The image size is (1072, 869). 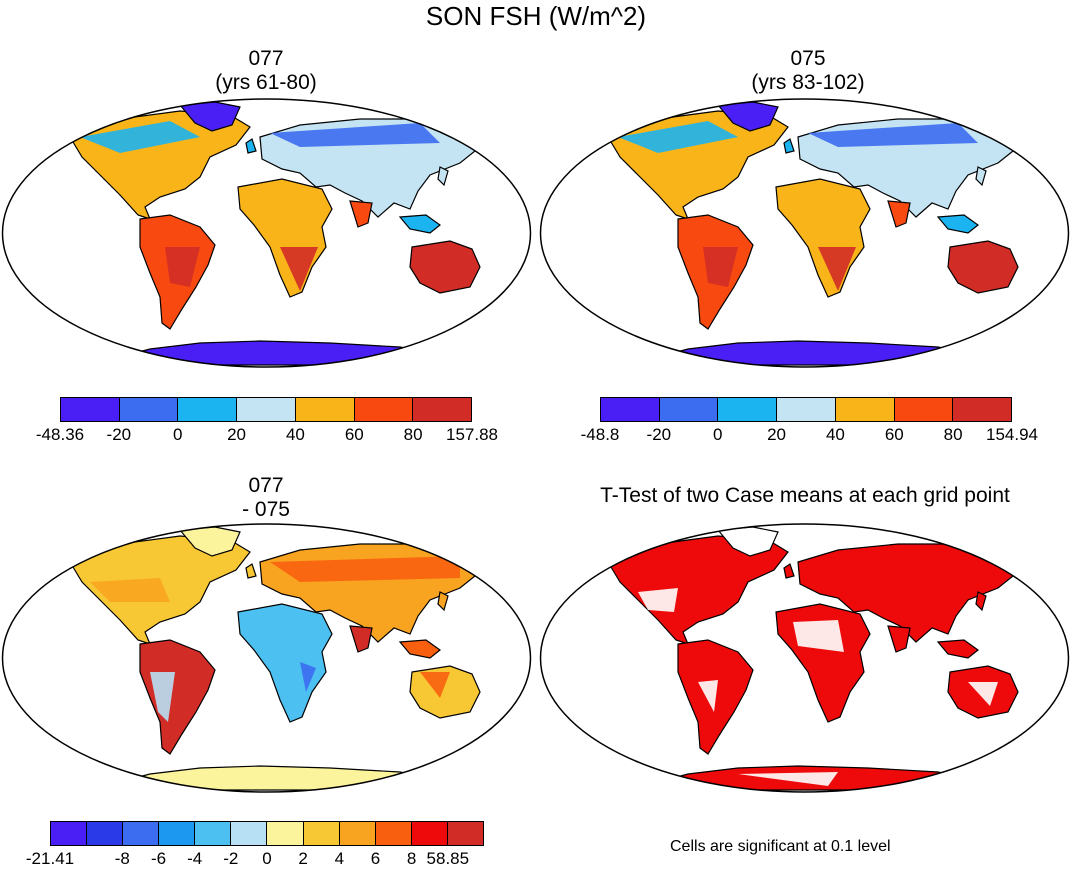 What do you see at coordinates (60, 434) in the screenshot?
I see `colorbar-tick-label: -48.36` at bounding box center [60, 434].